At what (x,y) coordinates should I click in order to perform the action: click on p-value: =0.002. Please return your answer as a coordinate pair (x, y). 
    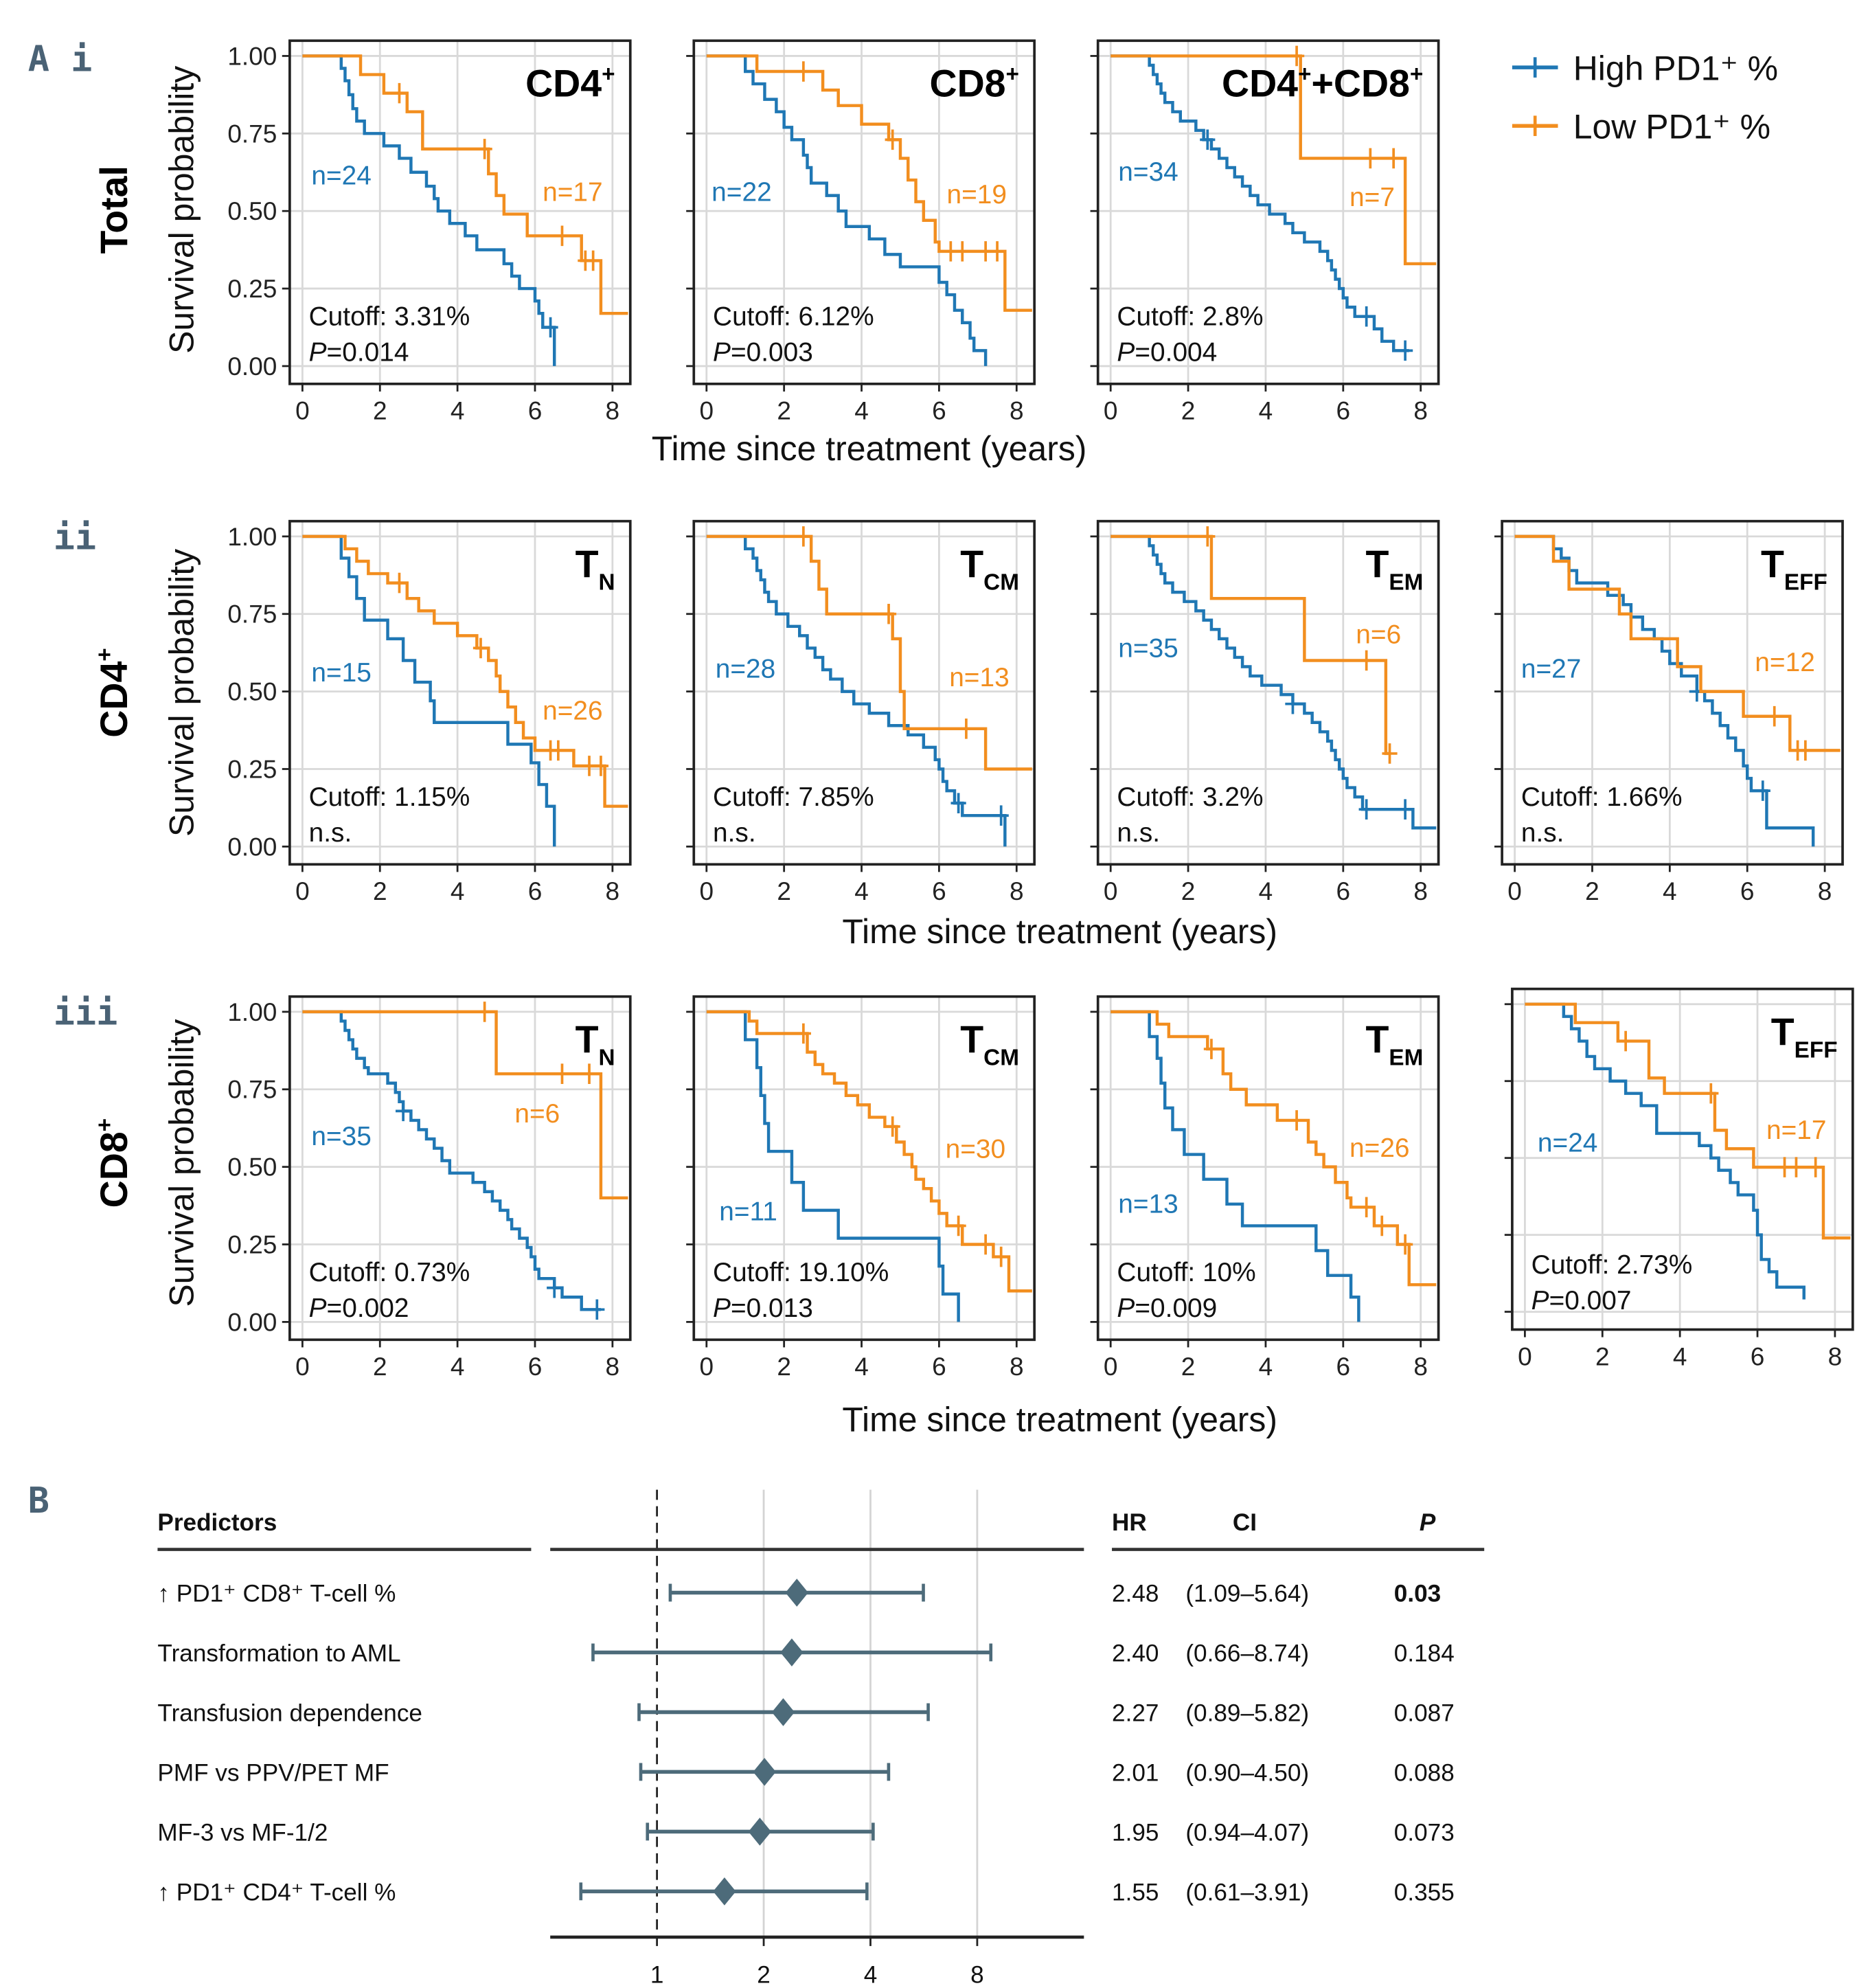
    Looking at the image, I should click on (368, 1308).